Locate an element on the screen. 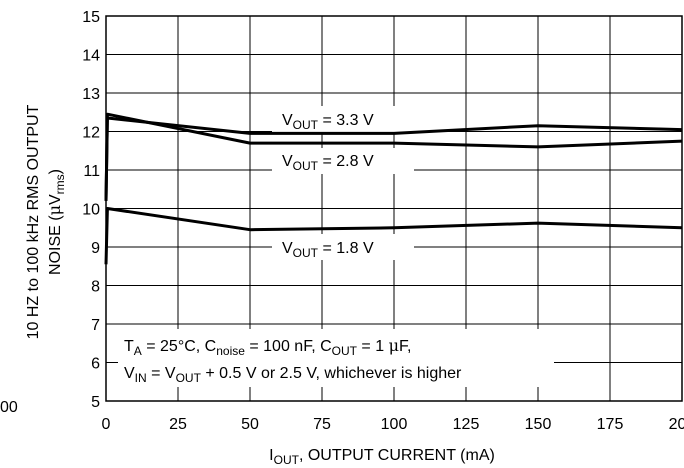  y-axis-label-line-1: 10 HZ to 100 kHz RMS OUTPUT is located at coordinates (33, 221).